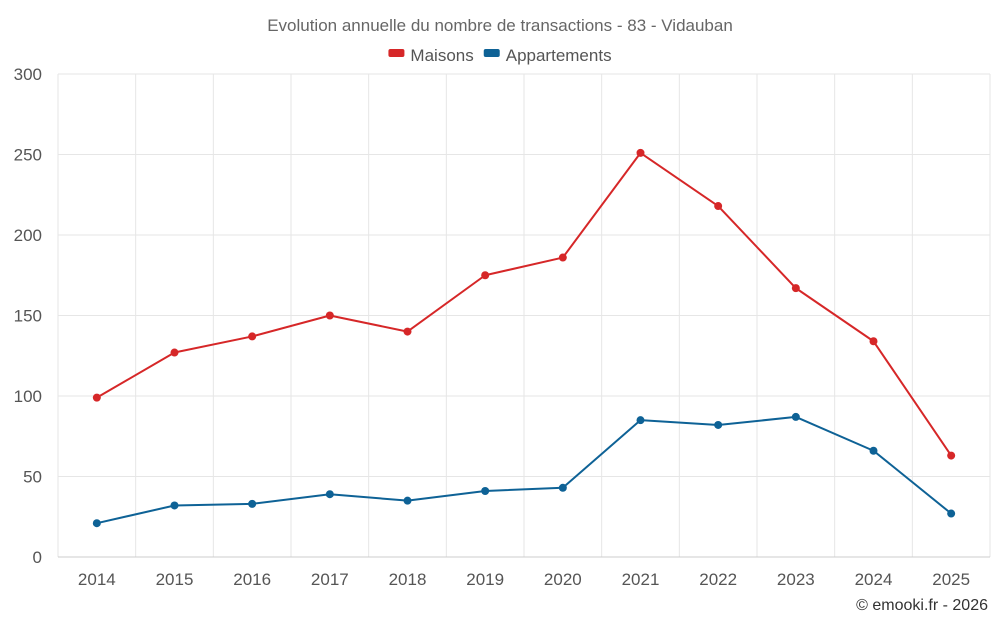 The width and height of the screenshot is (1000, 625). I want to click on data-point-appartements-2020, so click(562, 487).